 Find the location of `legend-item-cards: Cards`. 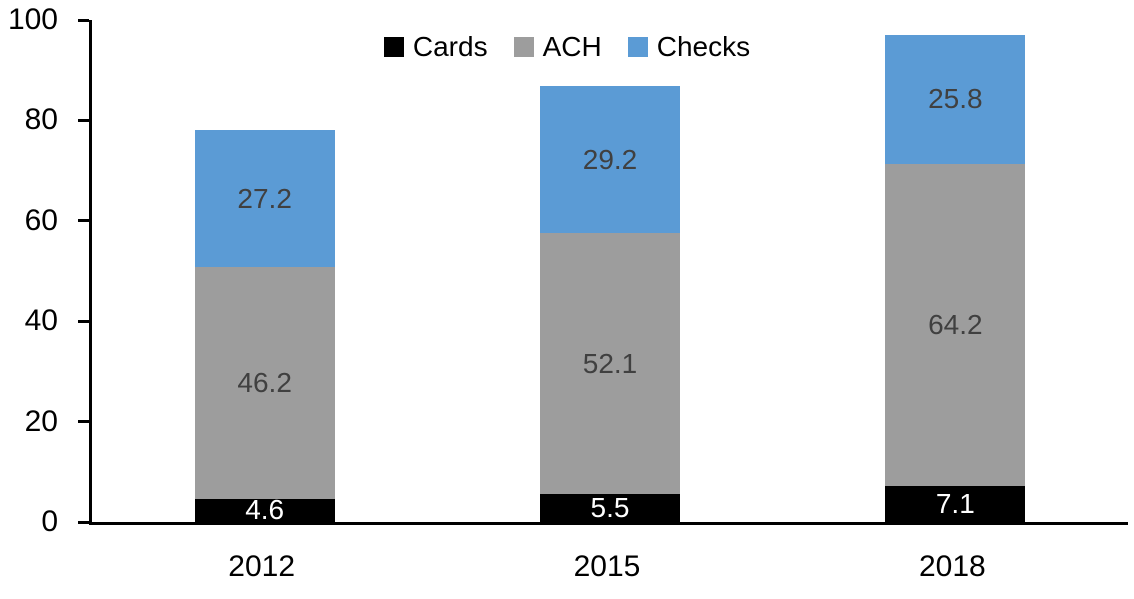

legend-item-cards: Cards is located at coordinates (435, 46).